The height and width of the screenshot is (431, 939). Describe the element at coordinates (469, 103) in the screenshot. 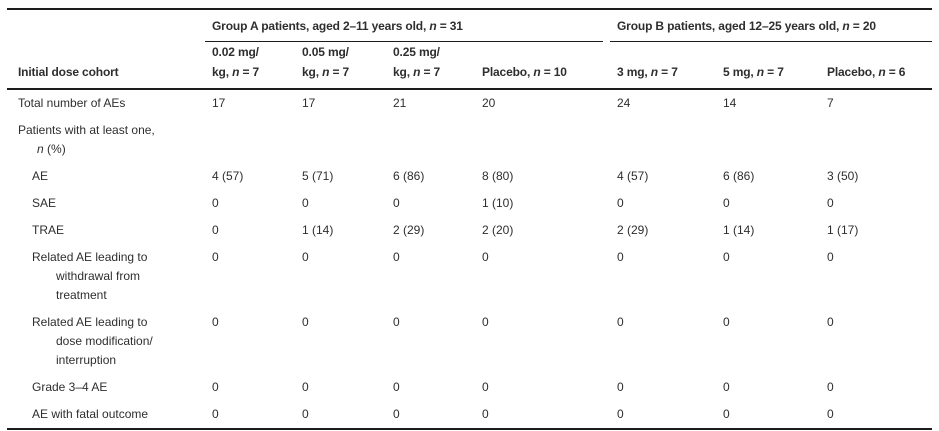

I see `table-row: Total number of AEs 17 17 21 20 24 14 7` at that location.